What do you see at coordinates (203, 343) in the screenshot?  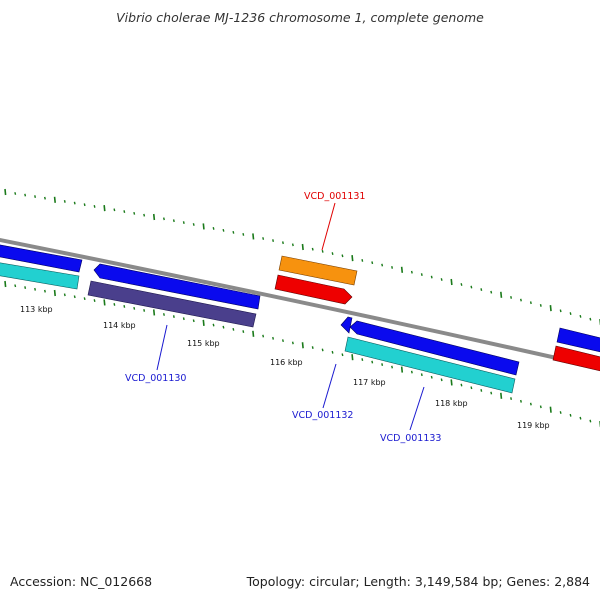 I see `tick-label: 115 kbp` at bounding box center [203, 343].